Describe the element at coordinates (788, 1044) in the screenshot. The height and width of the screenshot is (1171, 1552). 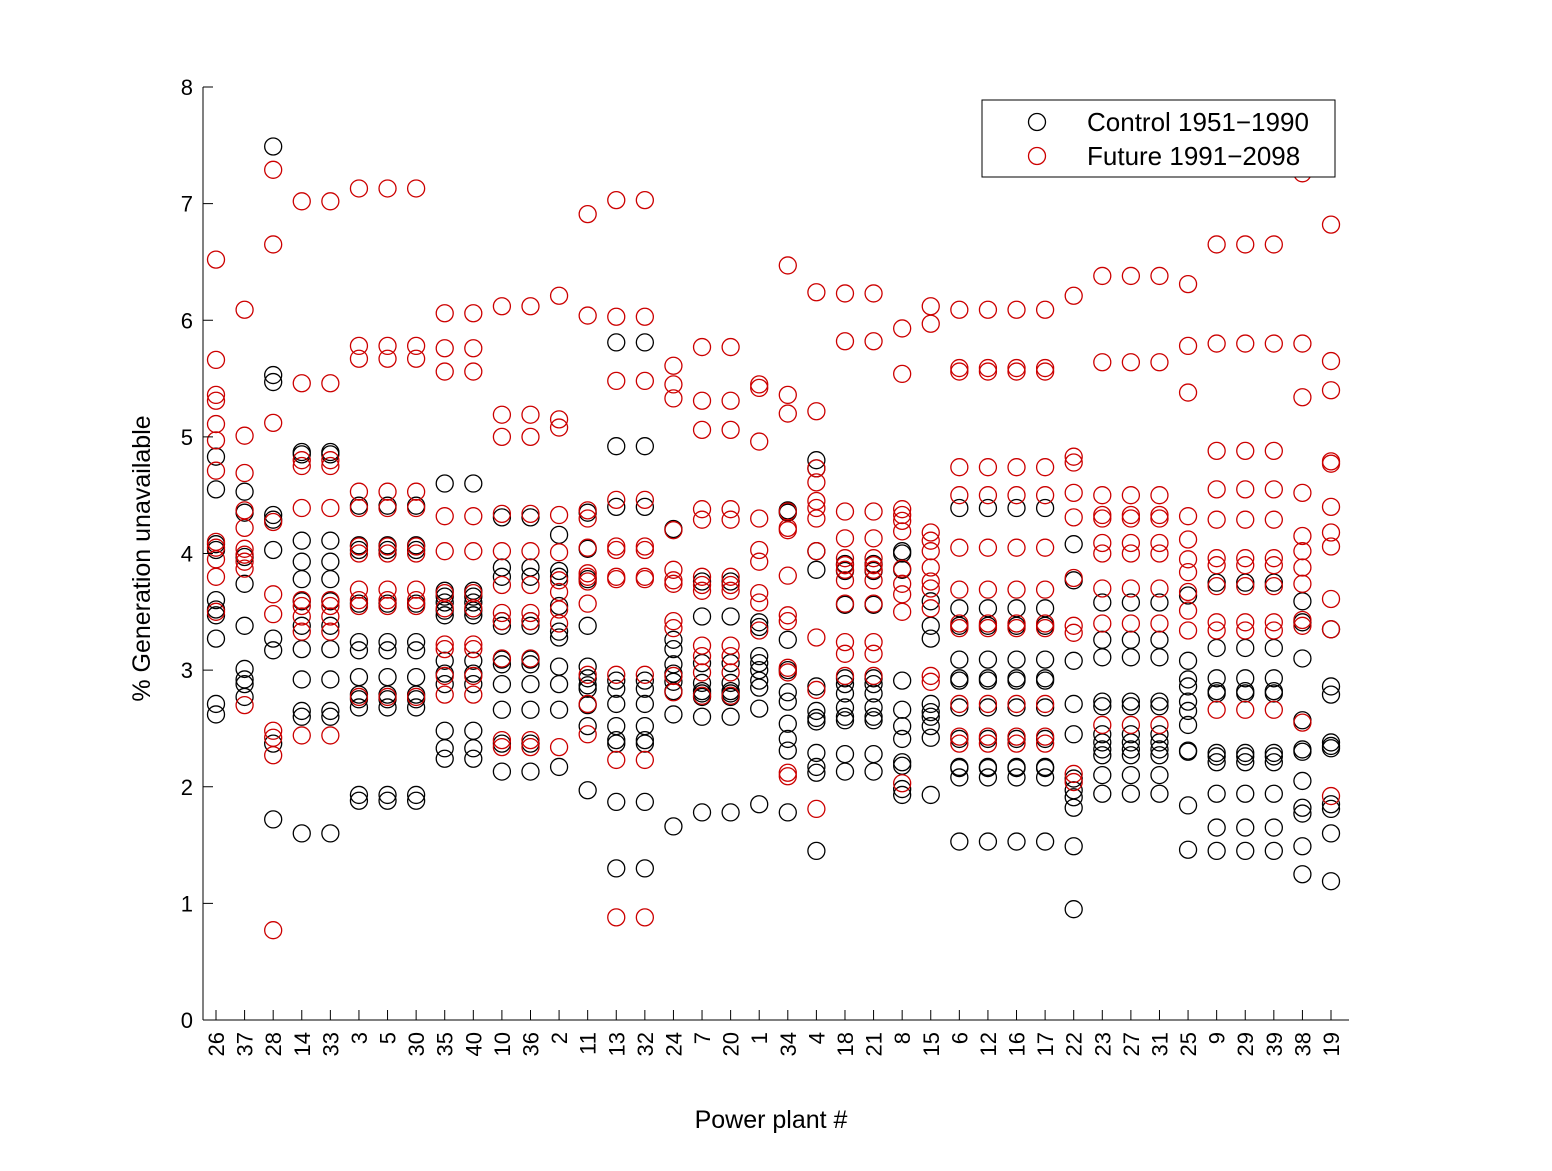
I see `x-tick-label: 34` at that location.